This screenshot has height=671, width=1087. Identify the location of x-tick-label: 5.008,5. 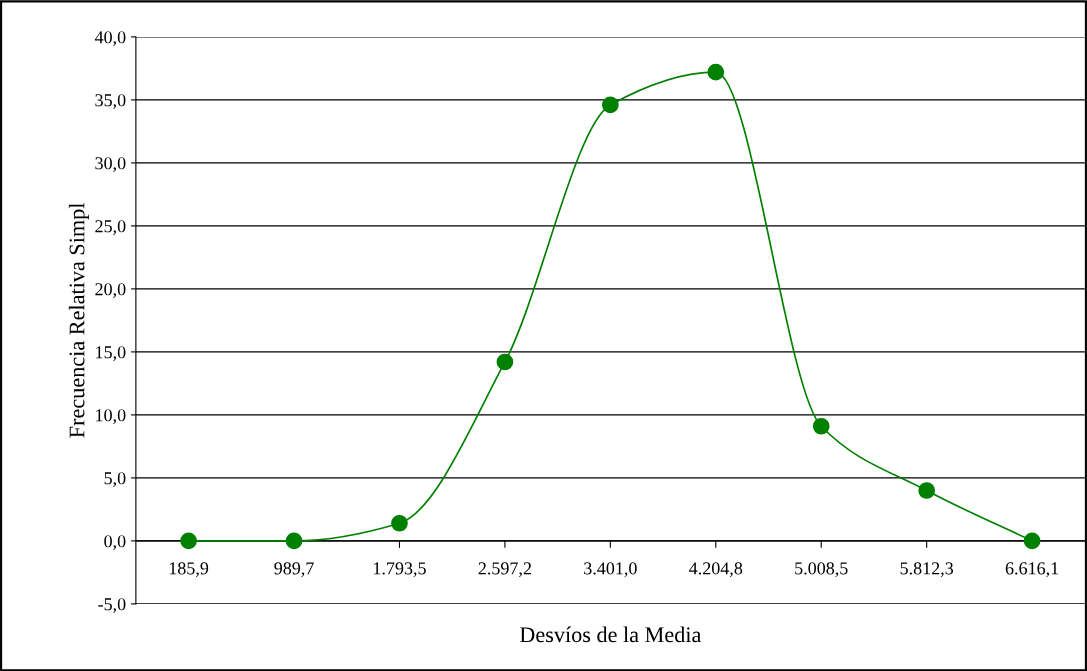
(821, 570).